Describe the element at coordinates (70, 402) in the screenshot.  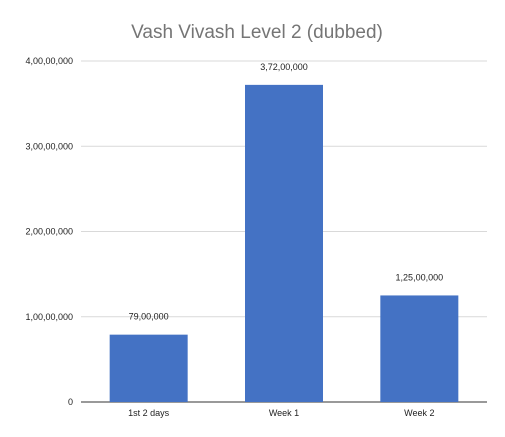
I see `y-tick-label: 0` at that location.